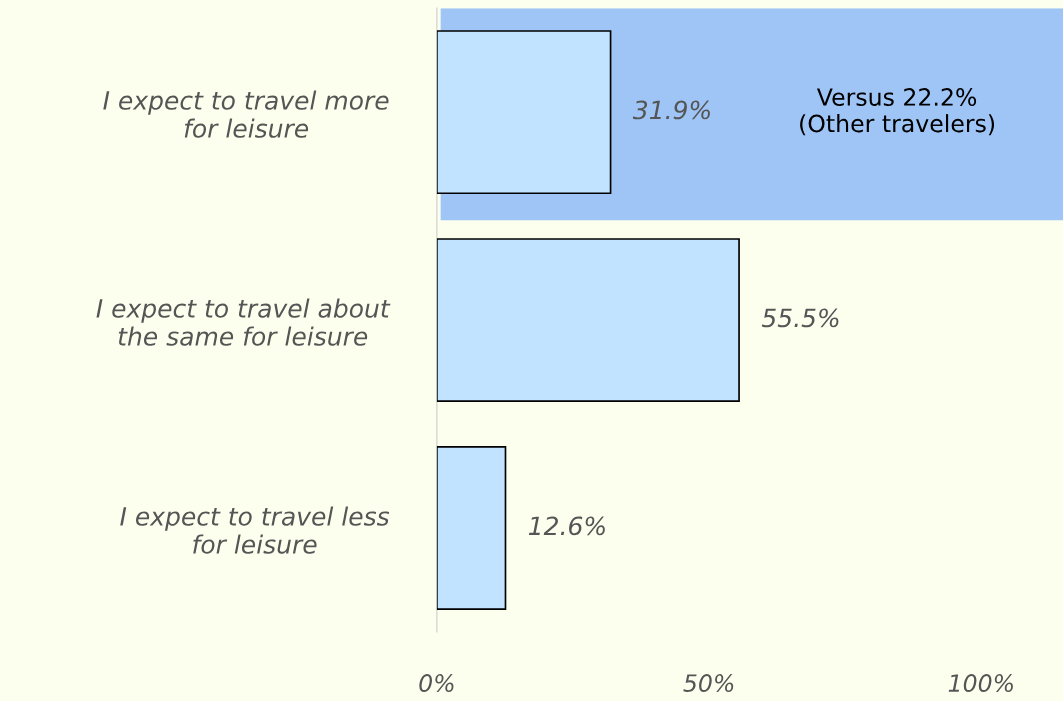 The image size is (1063, 701). I want to click on y-tick-label: I expect to travel about the same for leisure, so click(243, 322).